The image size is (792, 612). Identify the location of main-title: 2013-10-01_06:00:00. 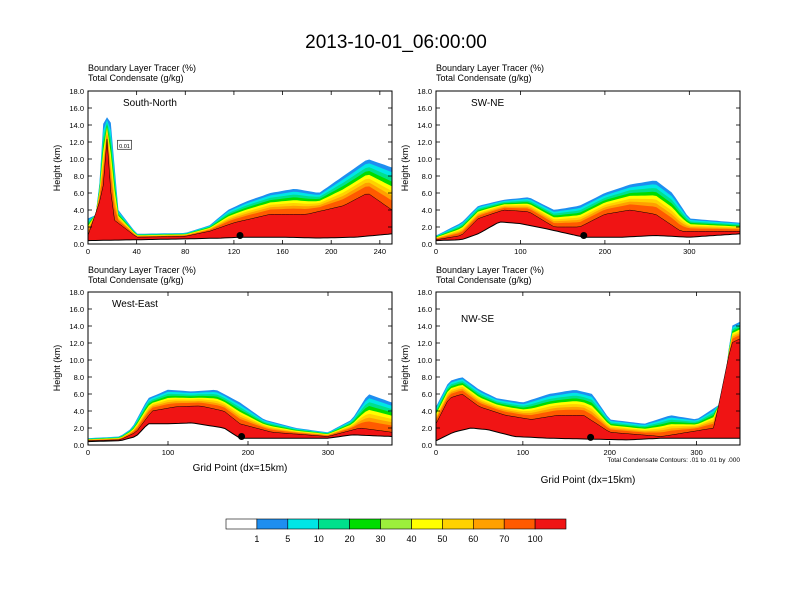
(396, 42).